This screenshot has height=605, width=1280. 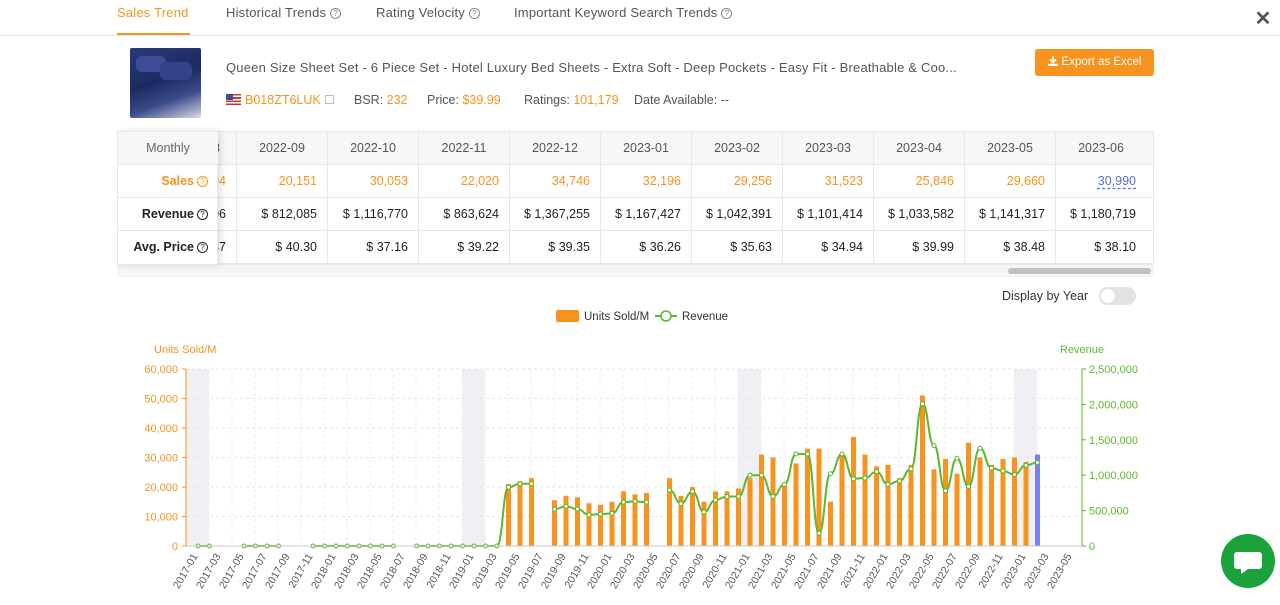 What do you see at coordinates (554, 181) in the screenshot?
I see `table-cell: 34,746` at bounding box center [554, 181].